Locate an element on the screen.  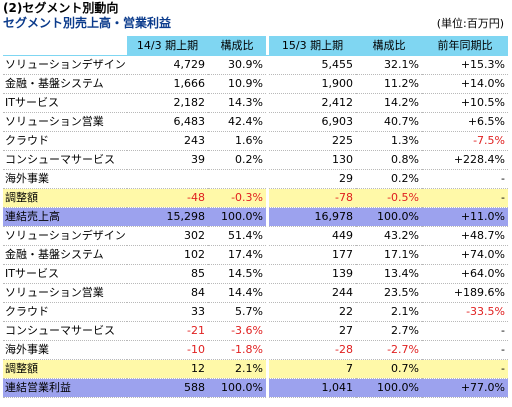
yoy-change: +14.0% is located at coordinates (465, 84).